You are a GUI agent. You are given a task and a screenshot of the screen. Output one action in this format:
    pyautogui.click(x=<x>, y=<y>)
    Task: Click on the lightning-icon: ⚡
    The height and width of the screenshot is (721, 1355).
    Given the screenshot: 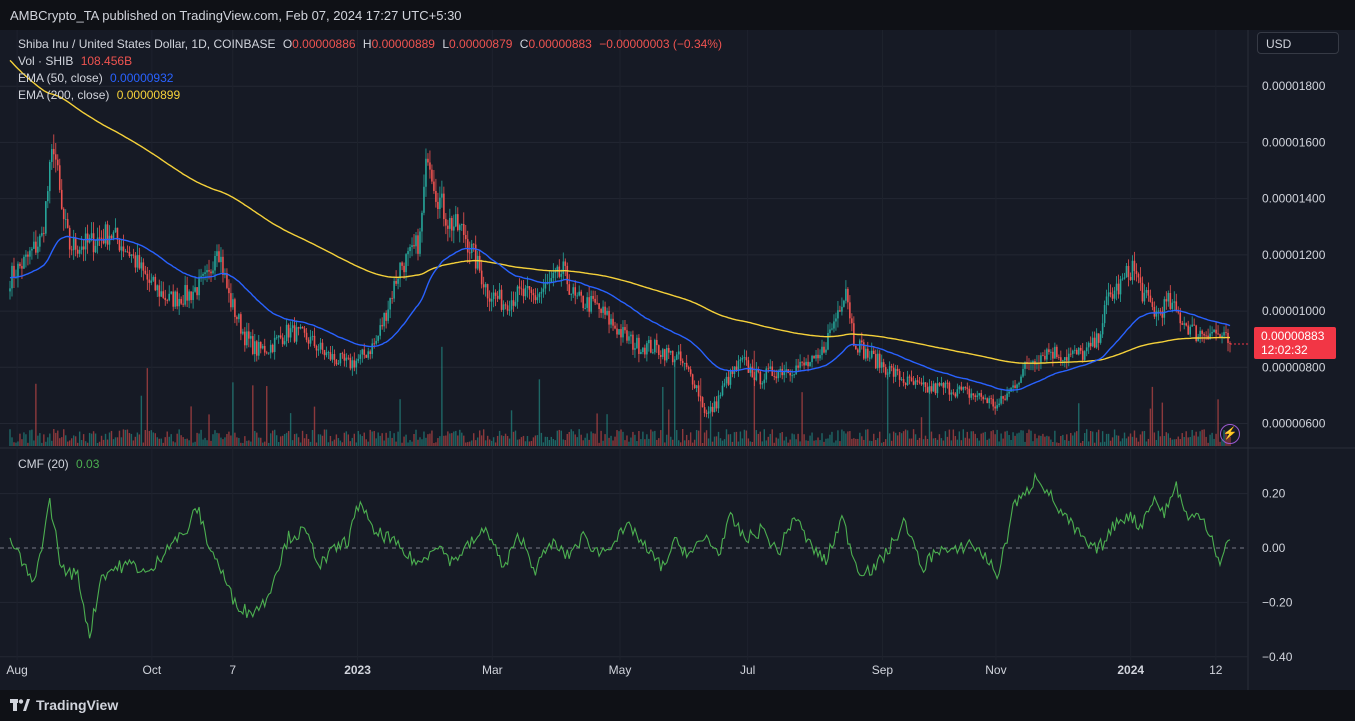 What is the action you would take?
    pyautogui.click(x=1230, y=434)
    